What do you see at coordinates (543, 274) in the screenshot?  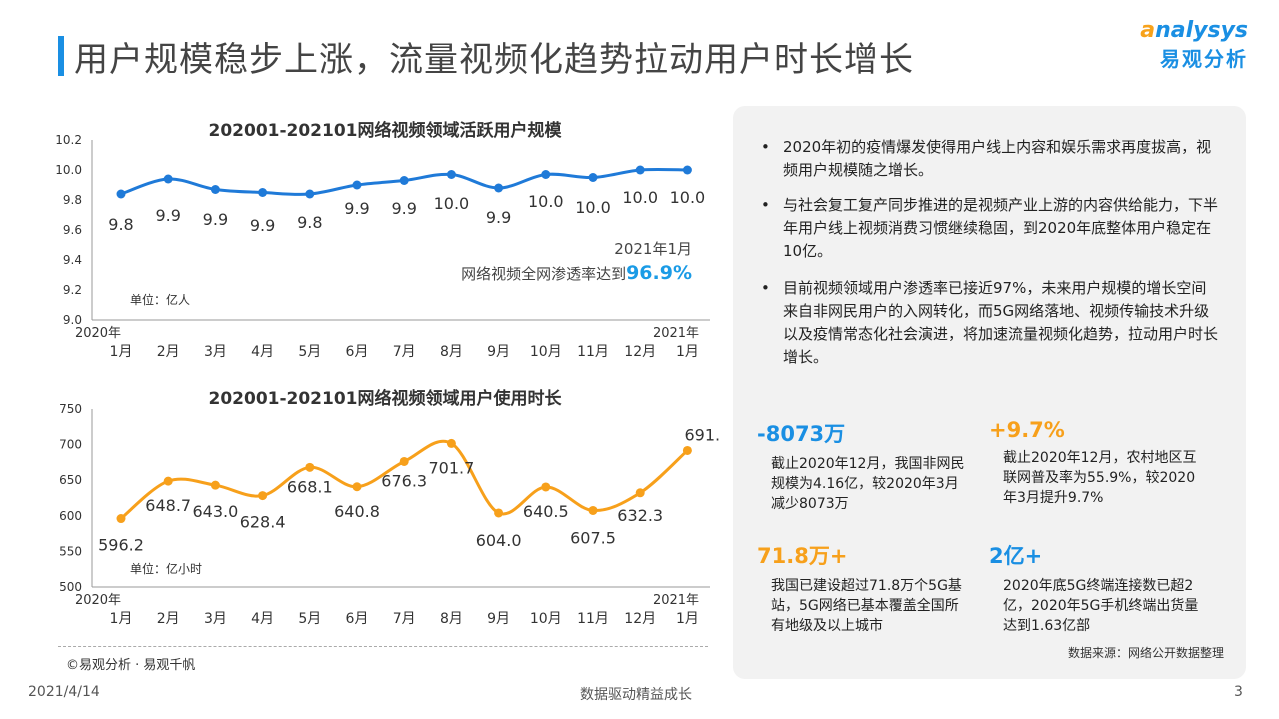 I see `annotation-label: 网络视频全网渗透率达到` at bounding box center [543, 274].